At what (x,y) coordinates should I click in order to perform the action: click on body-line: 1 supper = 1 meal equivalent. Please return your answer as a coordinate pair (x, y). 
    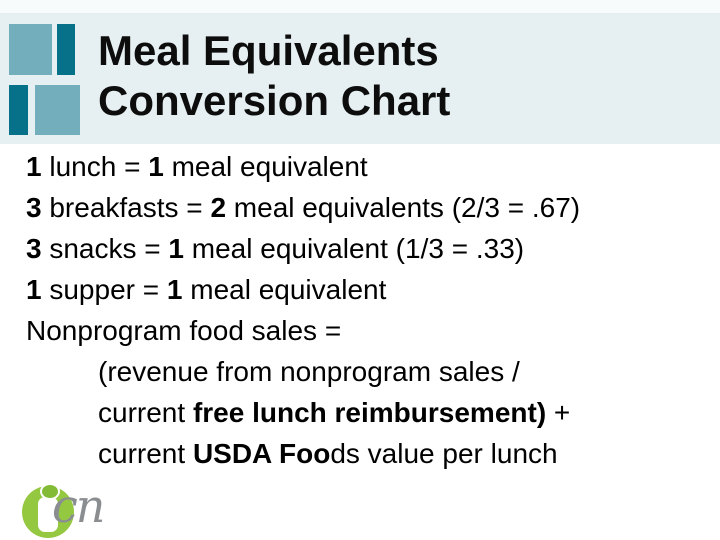
    Looking at the image, I should click on (366, 289).